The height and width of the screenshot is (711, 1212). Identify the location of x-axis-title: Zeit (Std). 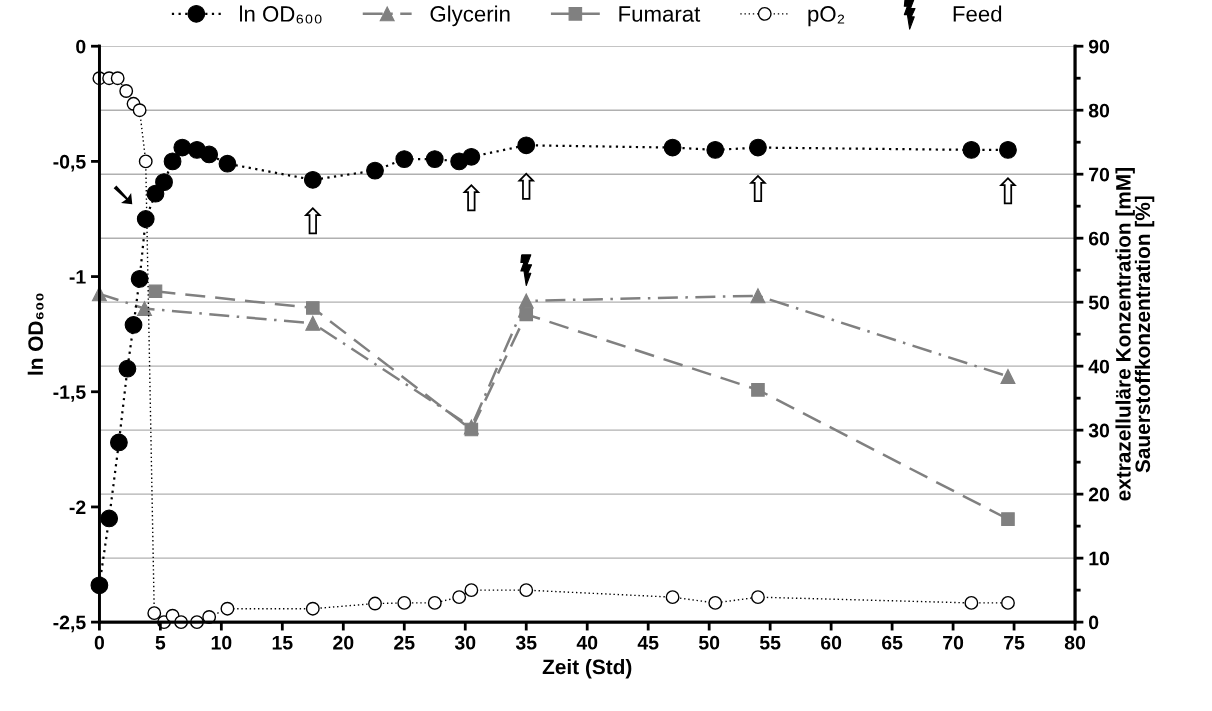
(587, 669).